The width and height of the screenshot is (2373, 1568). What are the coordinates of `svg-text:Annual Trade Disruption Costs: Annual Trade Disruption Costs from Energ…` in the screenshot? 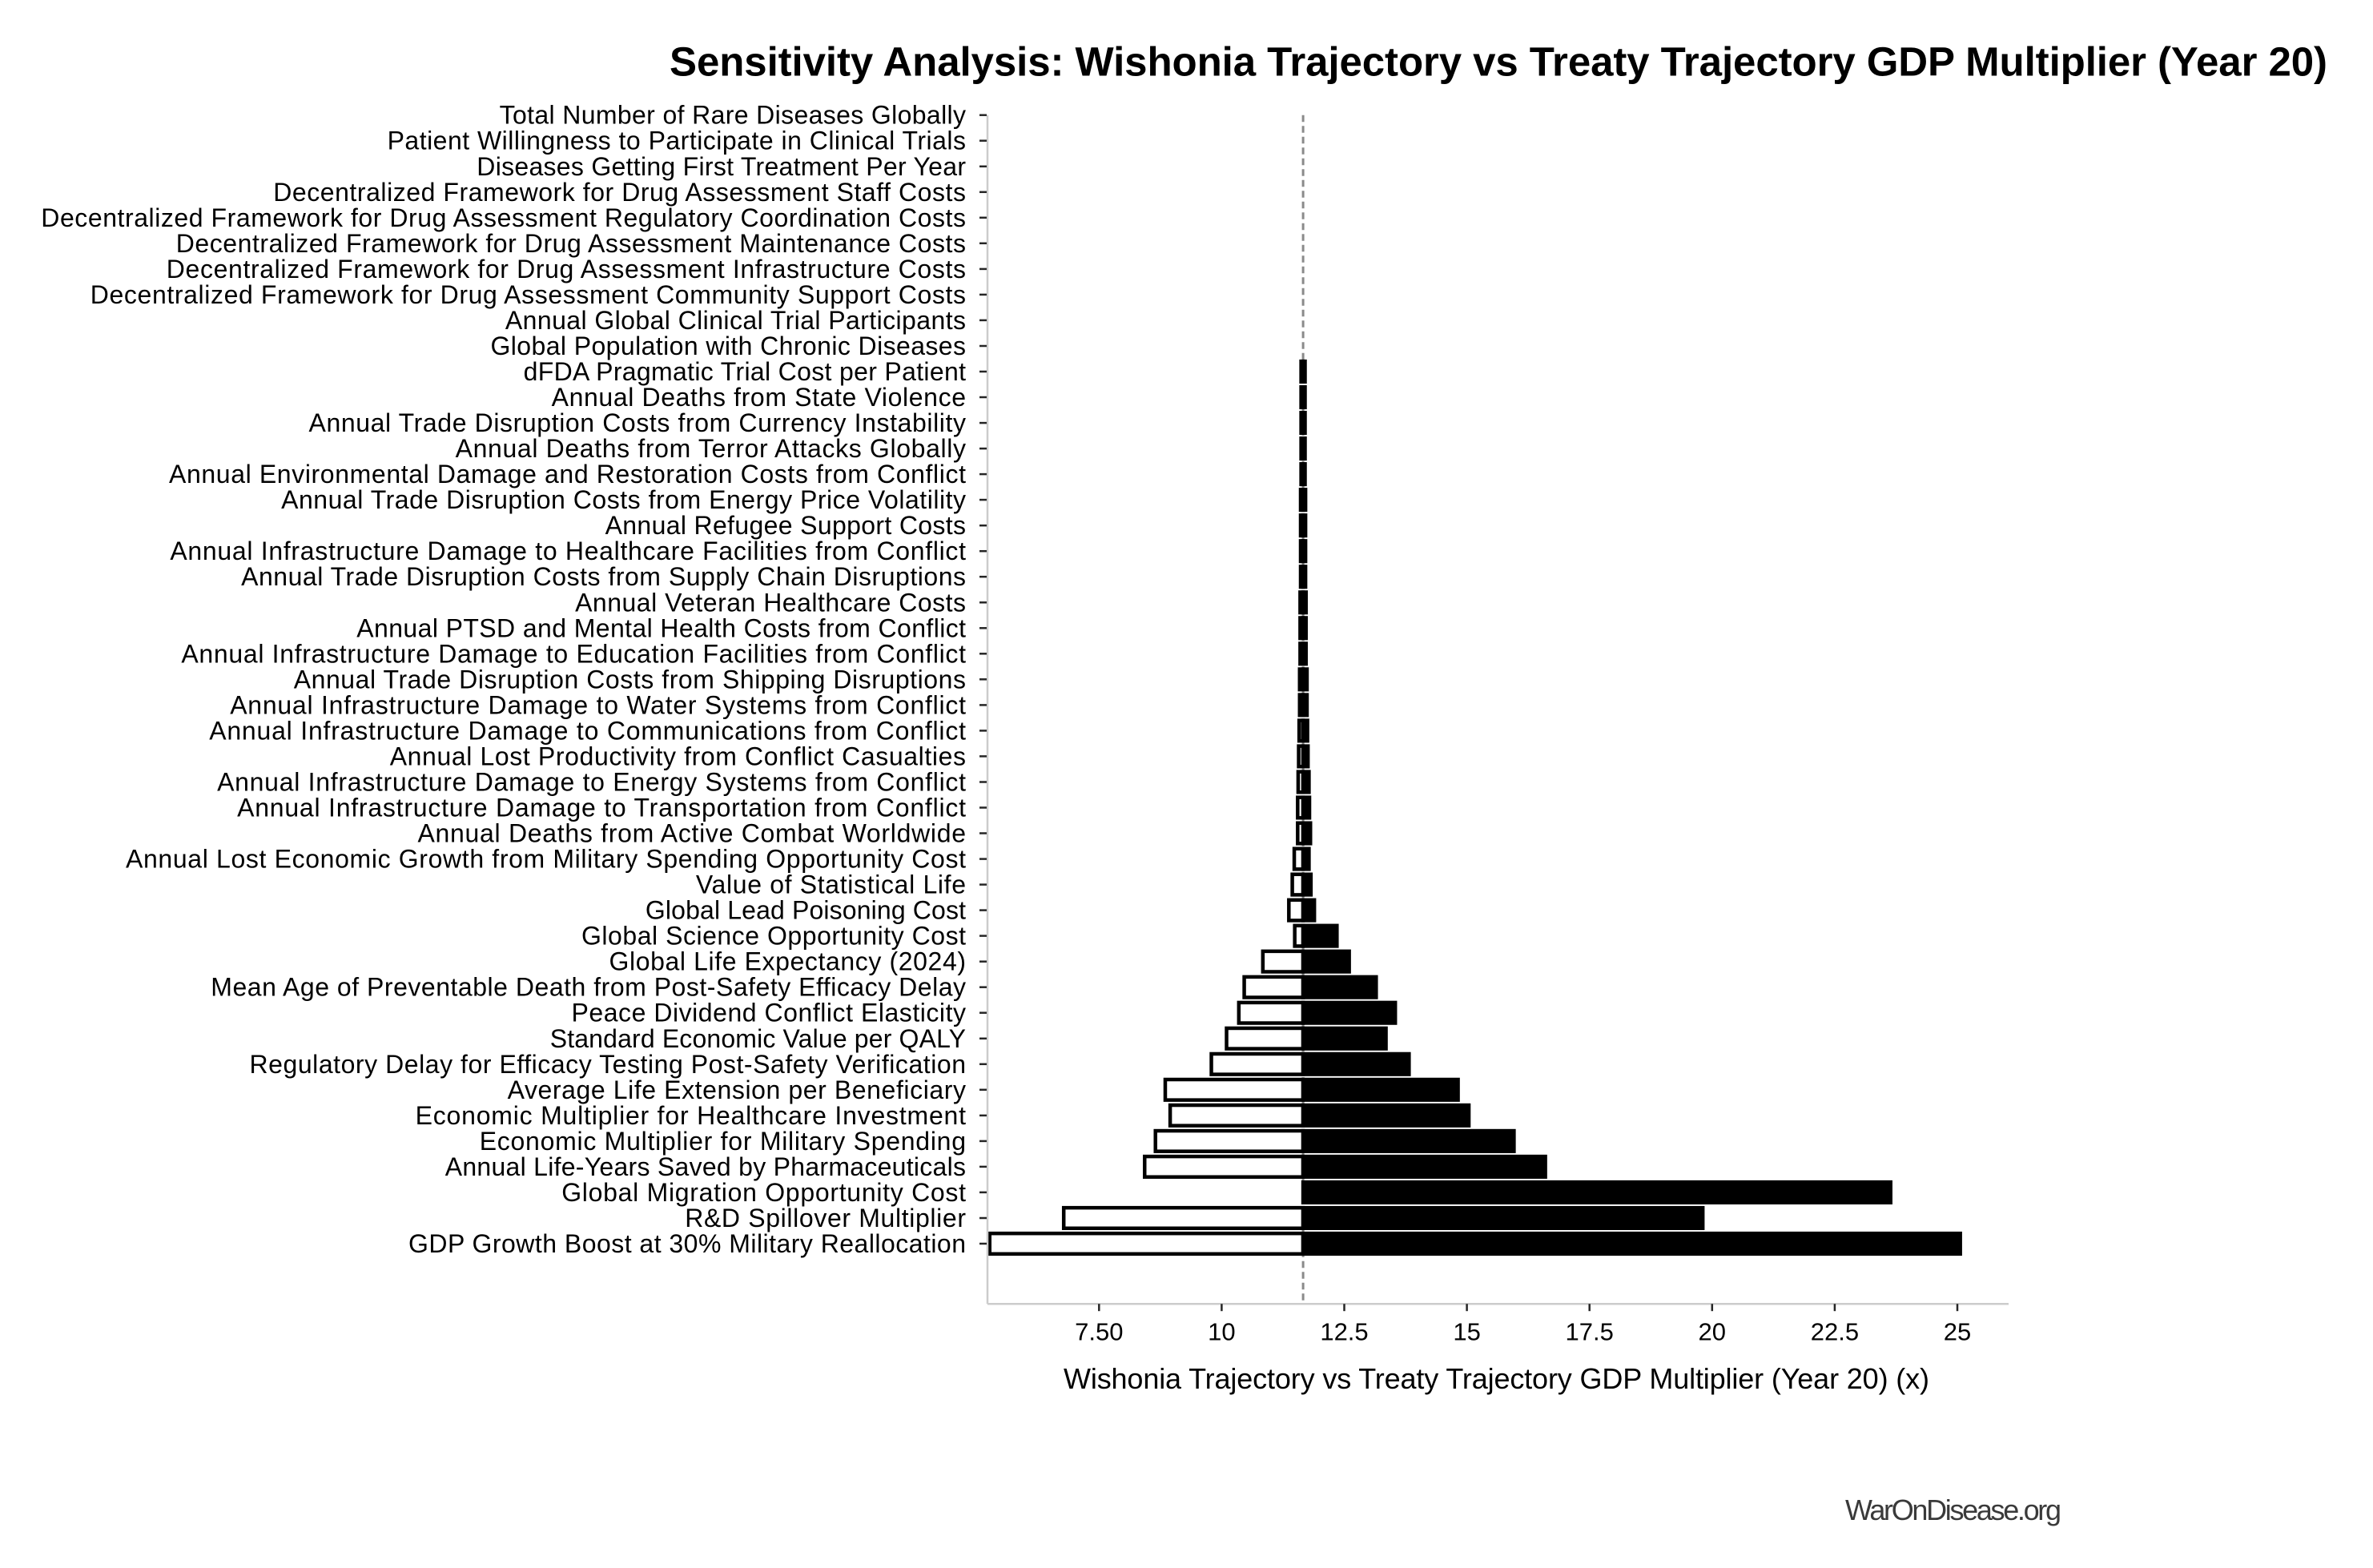 It's located at (623, 499).